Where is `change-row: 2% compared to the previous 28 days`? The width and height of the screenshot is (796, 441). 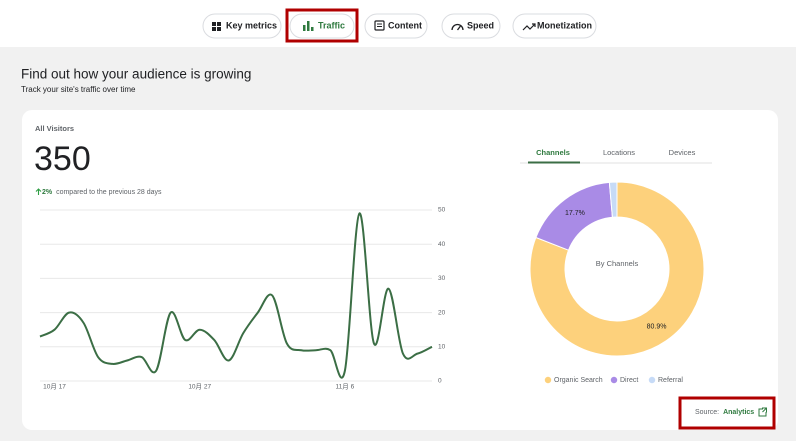
change-row: 2% compared to the previous 28 days is located at coordinates (102, 192).